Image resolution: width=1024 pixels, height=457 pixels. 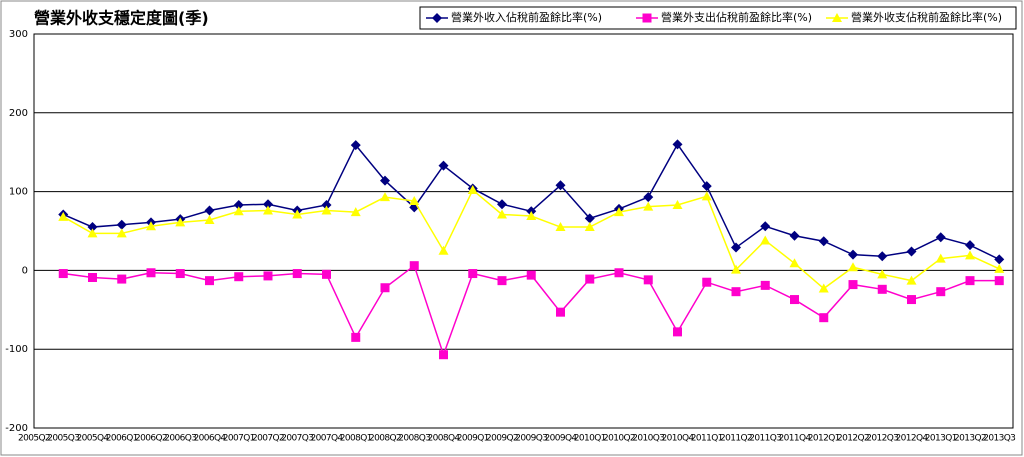 What do you see at coordinates (736, 17) in the screenshot?
I see `legend-label: 營業外支出佔稅前盈餘比率(%)` at bounding box center [736, 17].